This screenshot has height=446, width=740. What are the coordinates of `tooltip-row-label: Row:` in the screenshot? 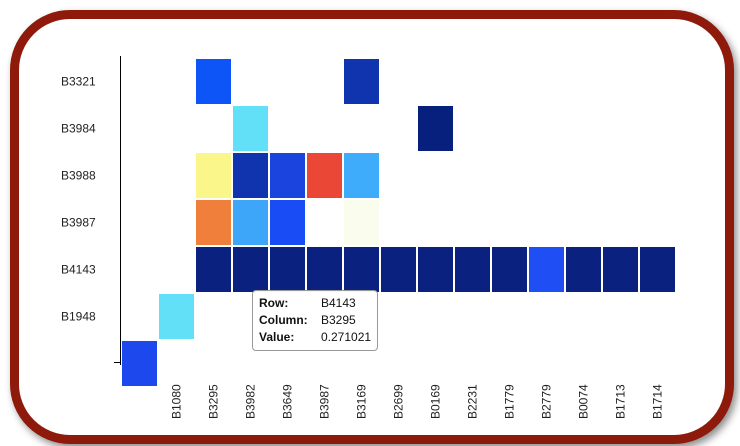 It's located at (274, 303).